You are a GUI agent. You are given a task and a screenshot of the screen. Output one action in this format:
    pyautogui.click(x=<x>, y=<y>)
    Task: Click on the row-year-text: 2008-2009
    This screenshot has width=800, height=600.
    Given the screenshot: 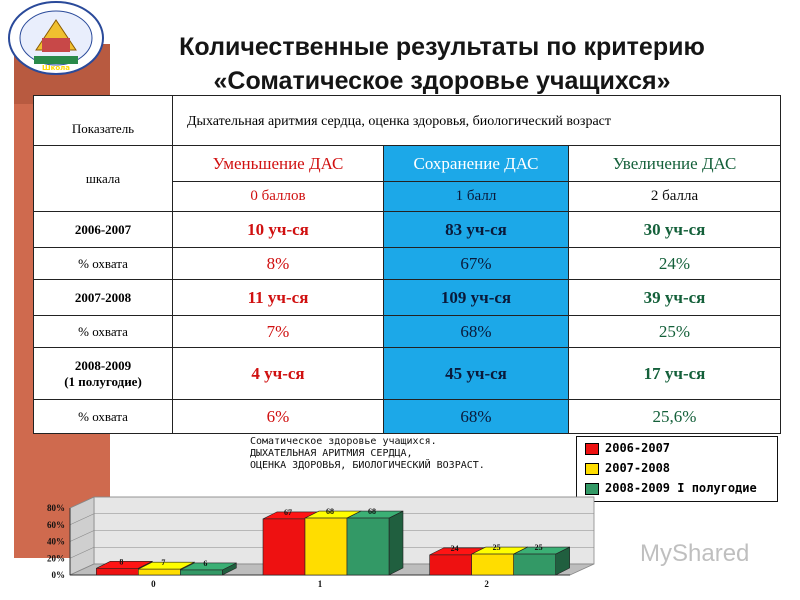 What is the action you would take?
    pyautogui.click(x=103, y=365)
    